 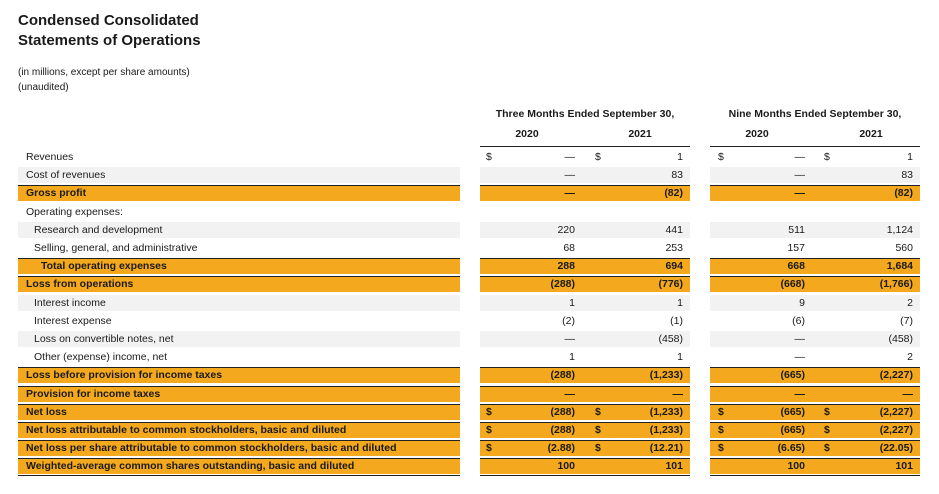 I want to click on row-value: (7), so click(x=906, y=320).